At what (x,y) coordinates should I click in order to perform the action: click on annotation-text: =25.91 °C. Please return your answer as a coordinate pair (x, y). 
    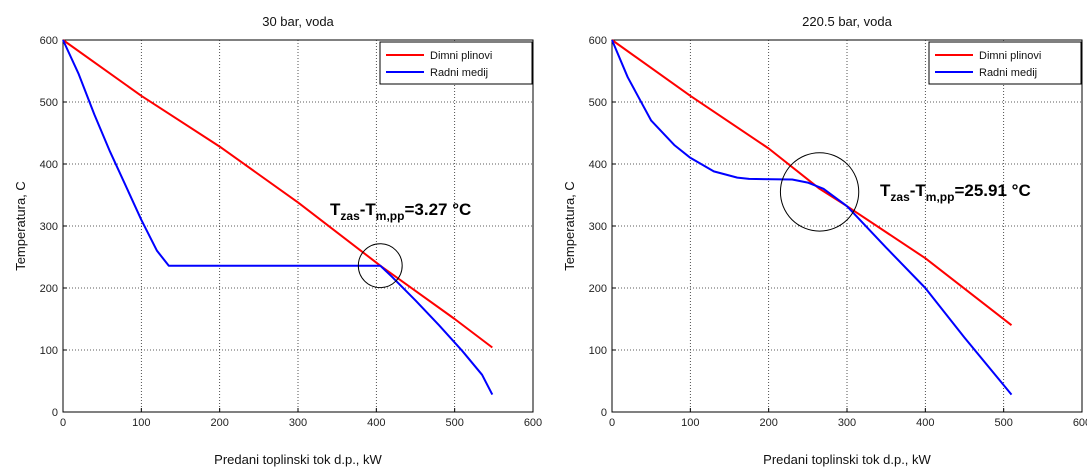
    Looking at the image, I should click on (992, 190).